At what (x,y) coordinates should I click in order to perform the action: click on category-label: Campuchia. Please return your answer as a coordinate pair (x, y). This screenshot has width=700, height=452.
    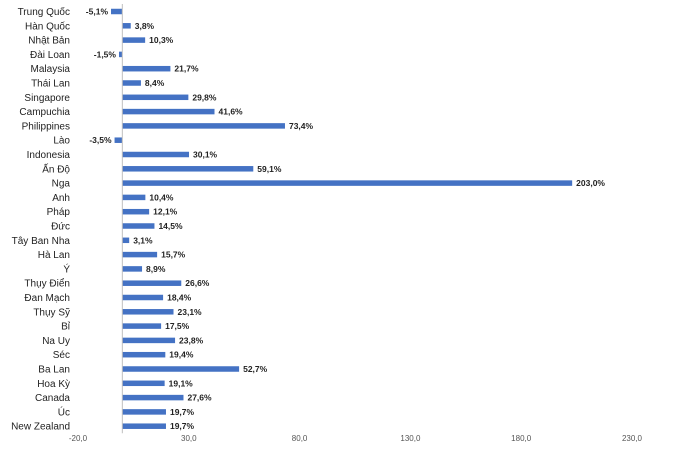
    Looking at the image, I should click on (44, 112).